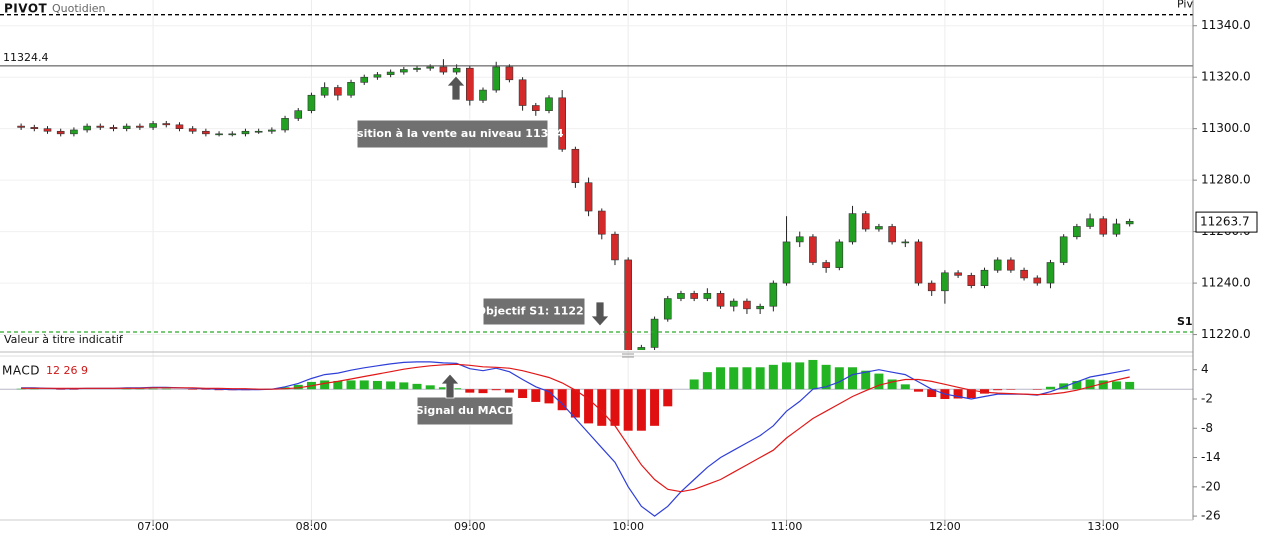 This screenshot has height=539, width=1269. Describe the element at coordinates (1103, 526) in the screenshot. I see `x-tick-label: 13:00` at that location.